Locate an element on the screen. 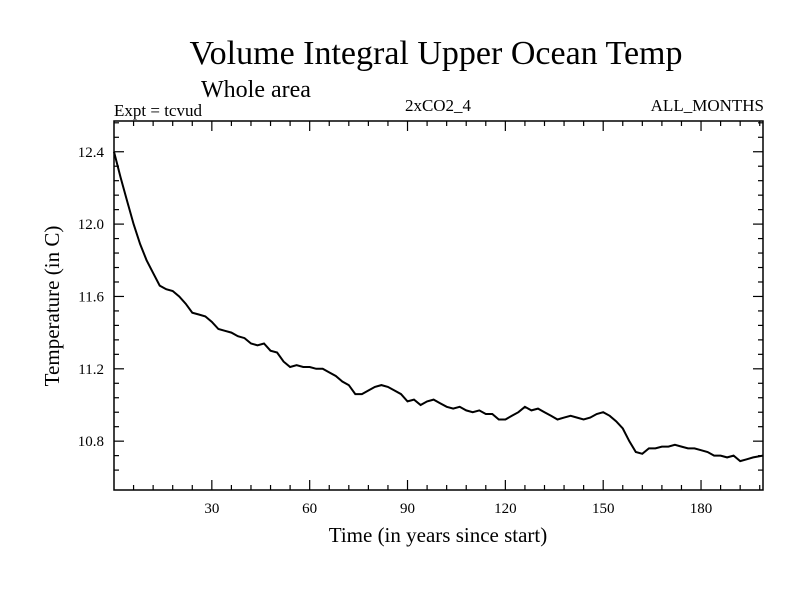 This screenshot has height=600, width=800. period-label: ALL_MONTHS is located at coordinates (707, 105).